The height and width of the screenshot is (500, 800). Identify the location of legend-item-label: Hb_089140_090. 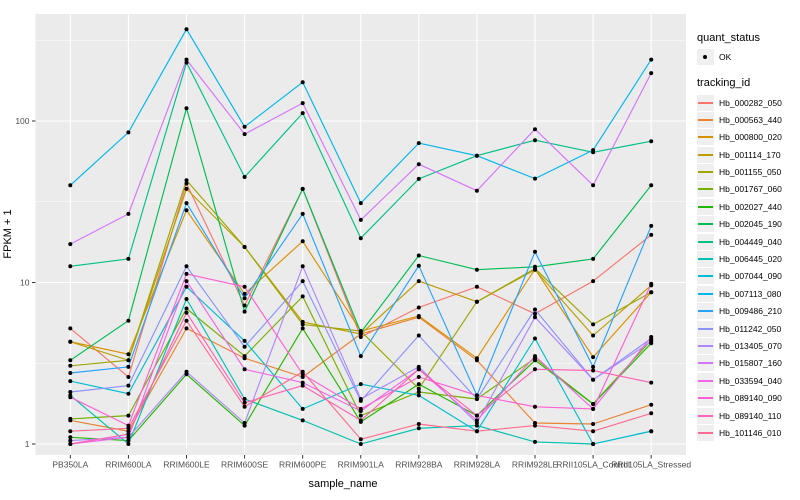
(750, 398).